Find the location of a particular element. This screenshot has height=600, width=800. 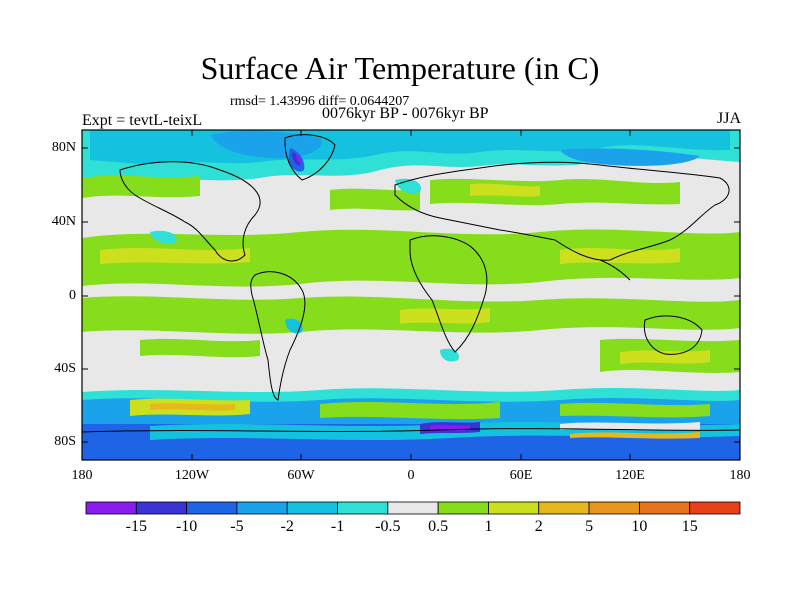

colorbar-label: 2 is located at coordinates (538, 526).